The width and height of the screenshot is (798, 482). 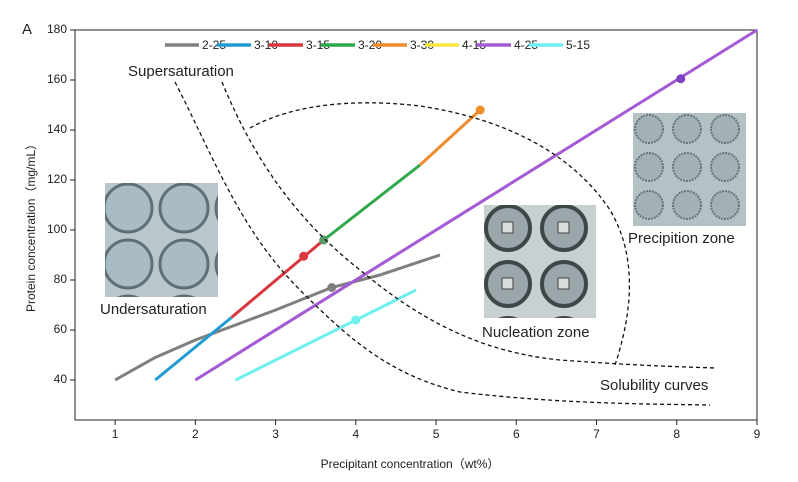 I want to click on x-axis-label: Precipitant concentration（wt%）, so click(x=410, y=464).